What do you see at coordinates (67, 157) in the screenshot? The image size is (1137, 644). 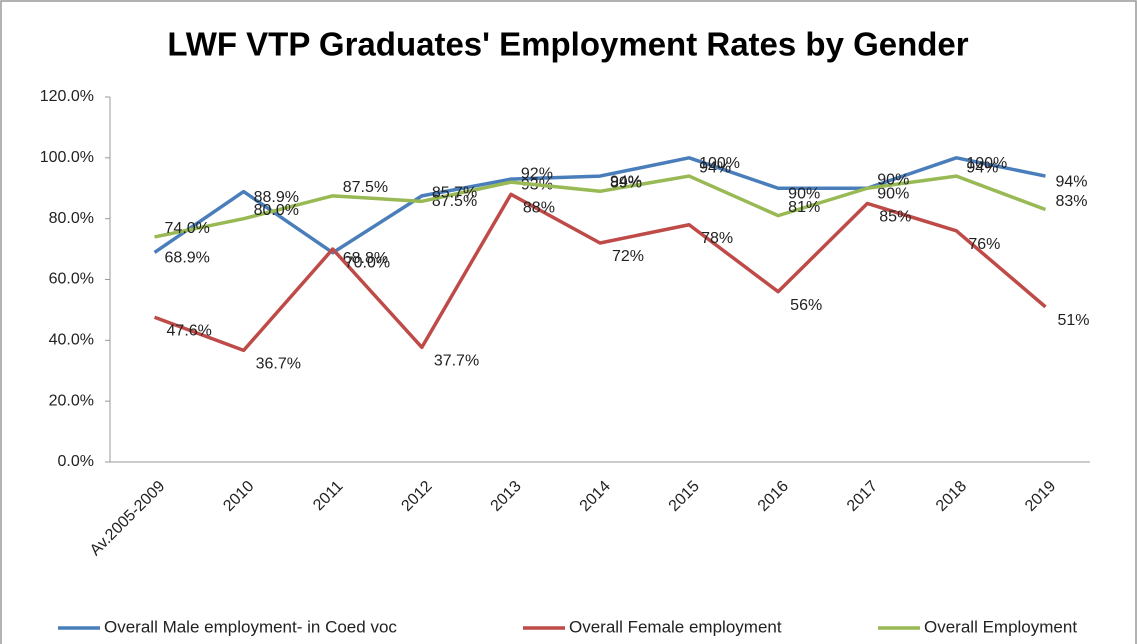 I see `y-tick-label: 100.0%` at bounding box center [67, 157].